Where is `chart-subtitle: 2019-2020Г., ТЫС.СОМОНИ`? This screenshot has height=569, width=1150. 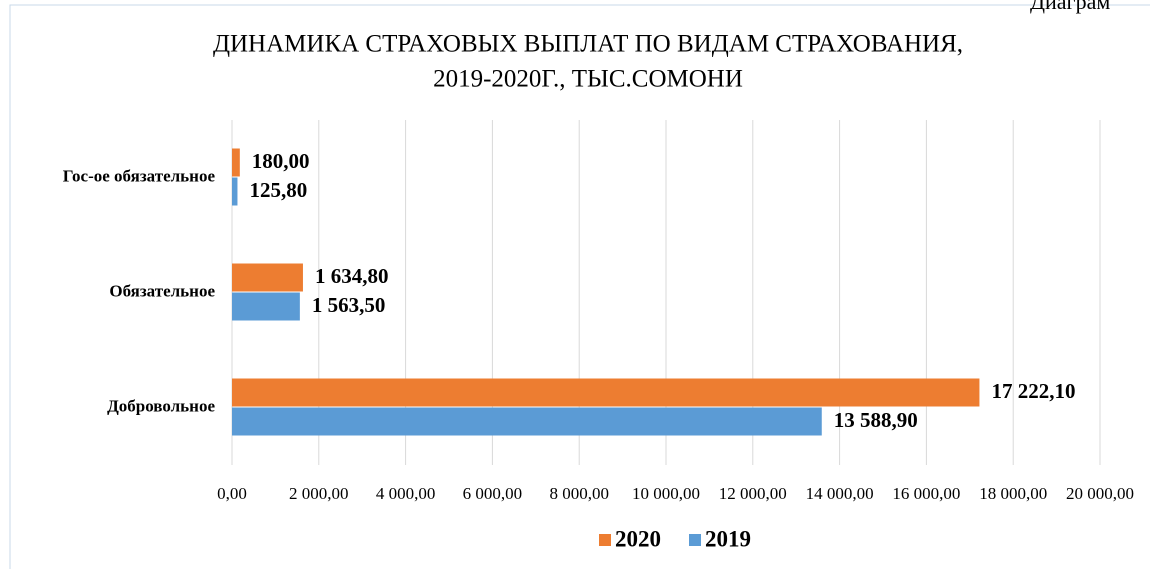 chart-subtitle: 2019-2020Г., ТЫС.СОМОНИ is located at coordinates (588, 79).